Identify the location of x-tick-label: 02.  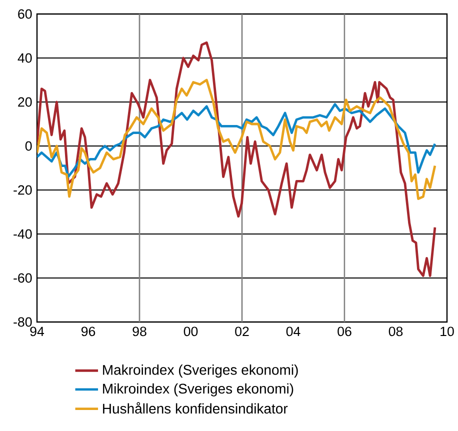
(242, 331).